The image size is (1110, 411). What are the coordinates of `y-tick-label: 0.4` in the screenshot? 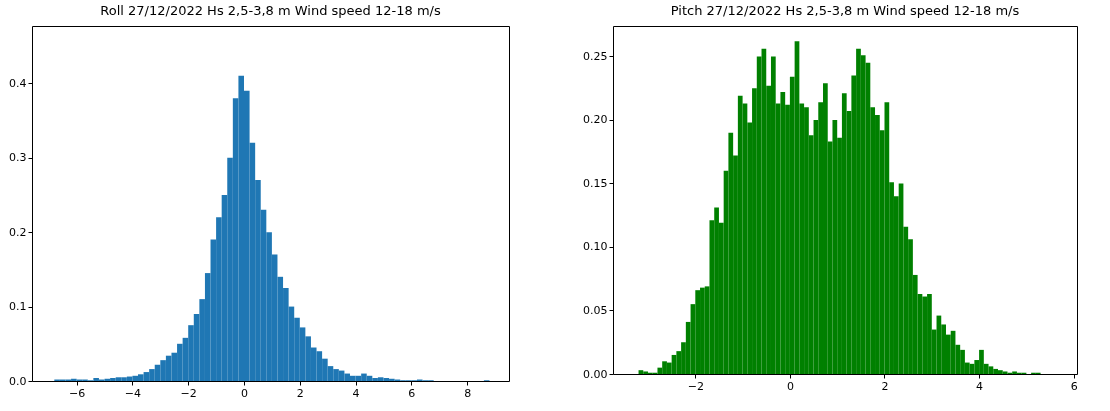 It's located at (18, 83).